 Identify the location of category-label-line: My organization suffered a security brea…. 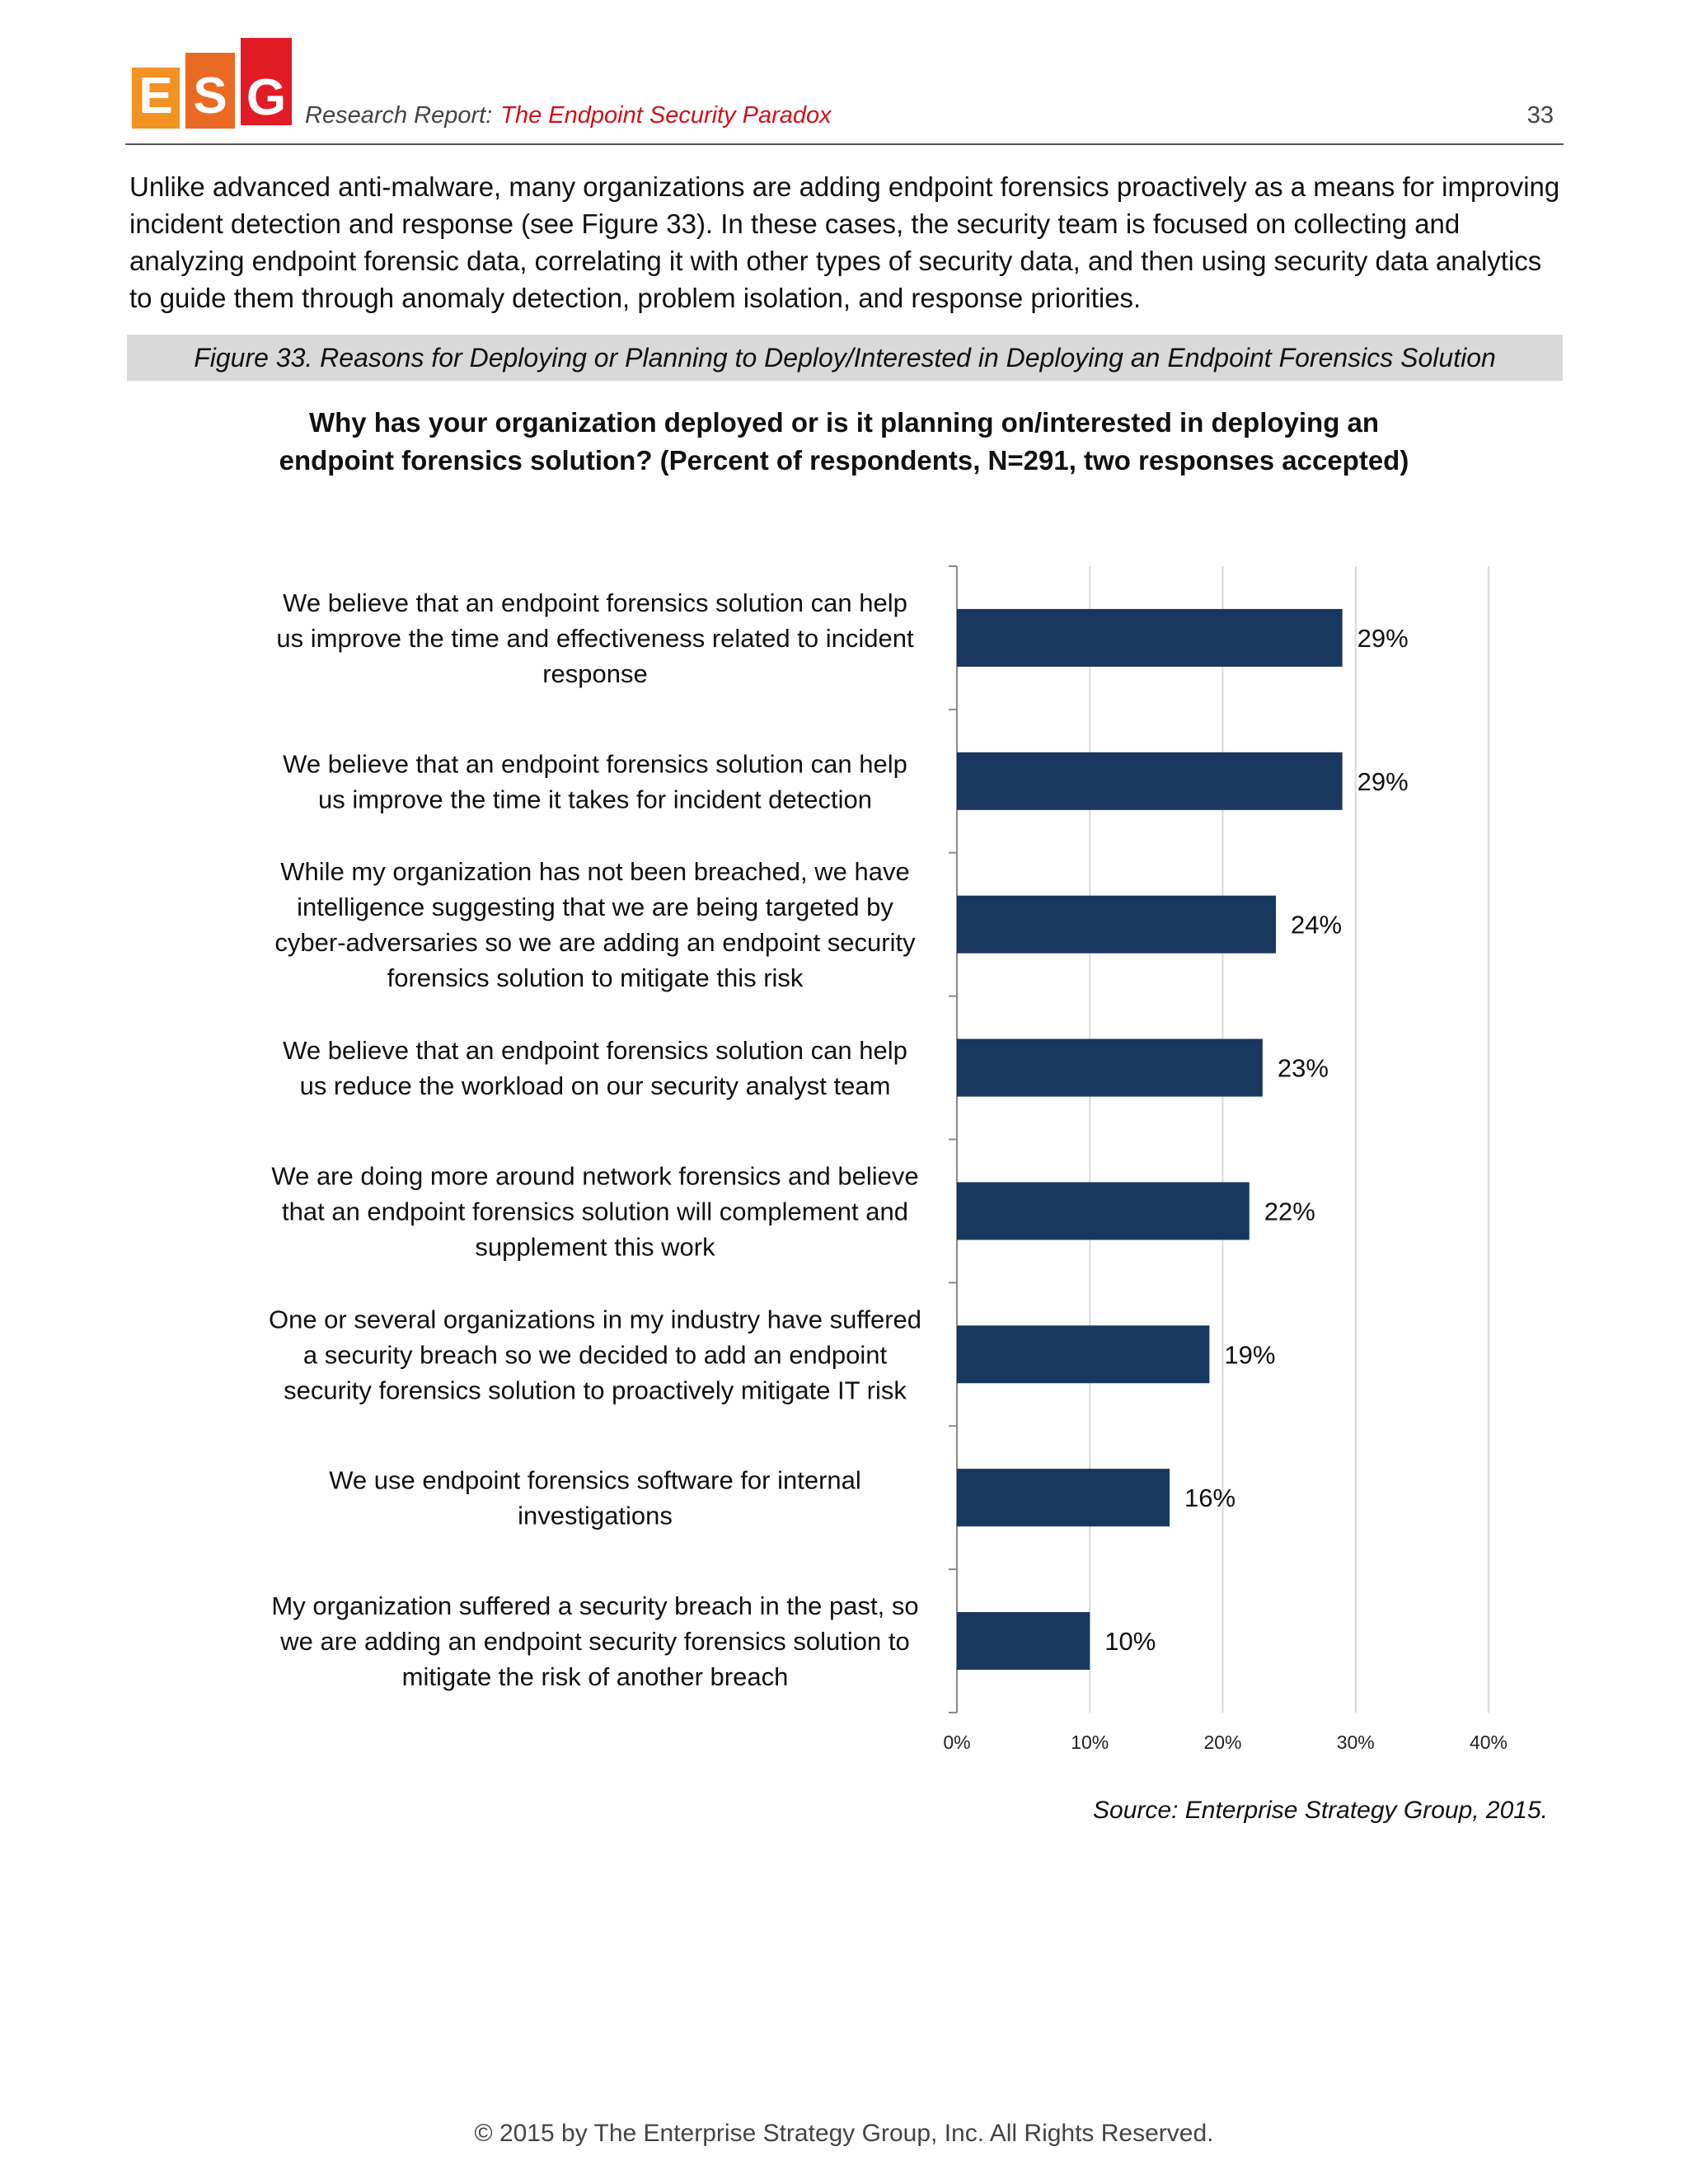
(594, 1605).